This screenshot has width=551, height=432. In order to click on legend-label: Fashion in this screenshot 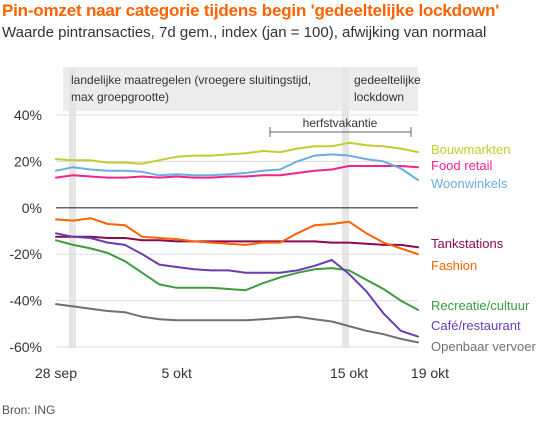, I will do `click(454, 265)`.